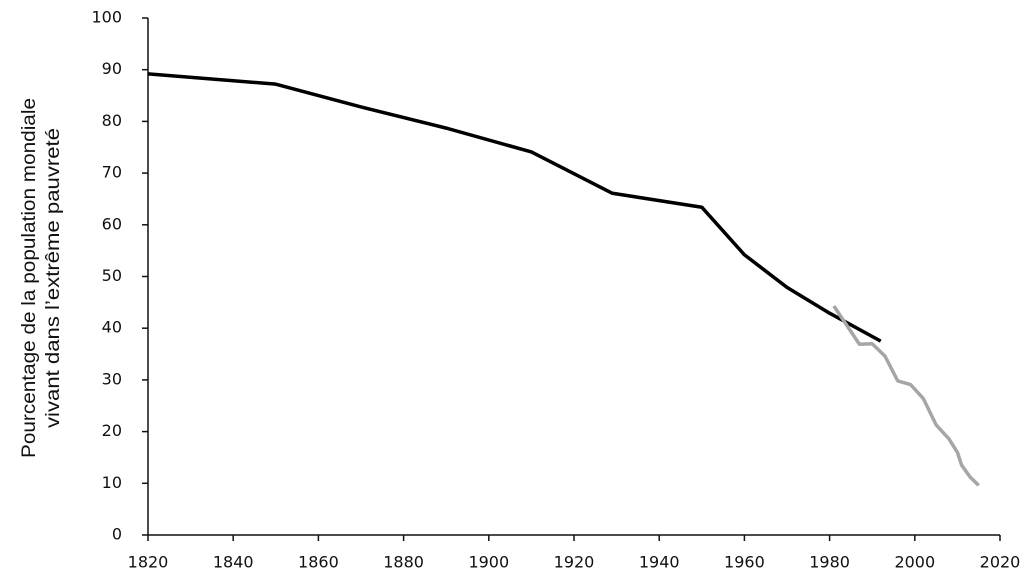 The height and width of the screenshot is (586, 1024). What do you see at coordinates (112, 378) in the screenshot?
I see `y-tick-label: 30` at bounding box center [112, 378].